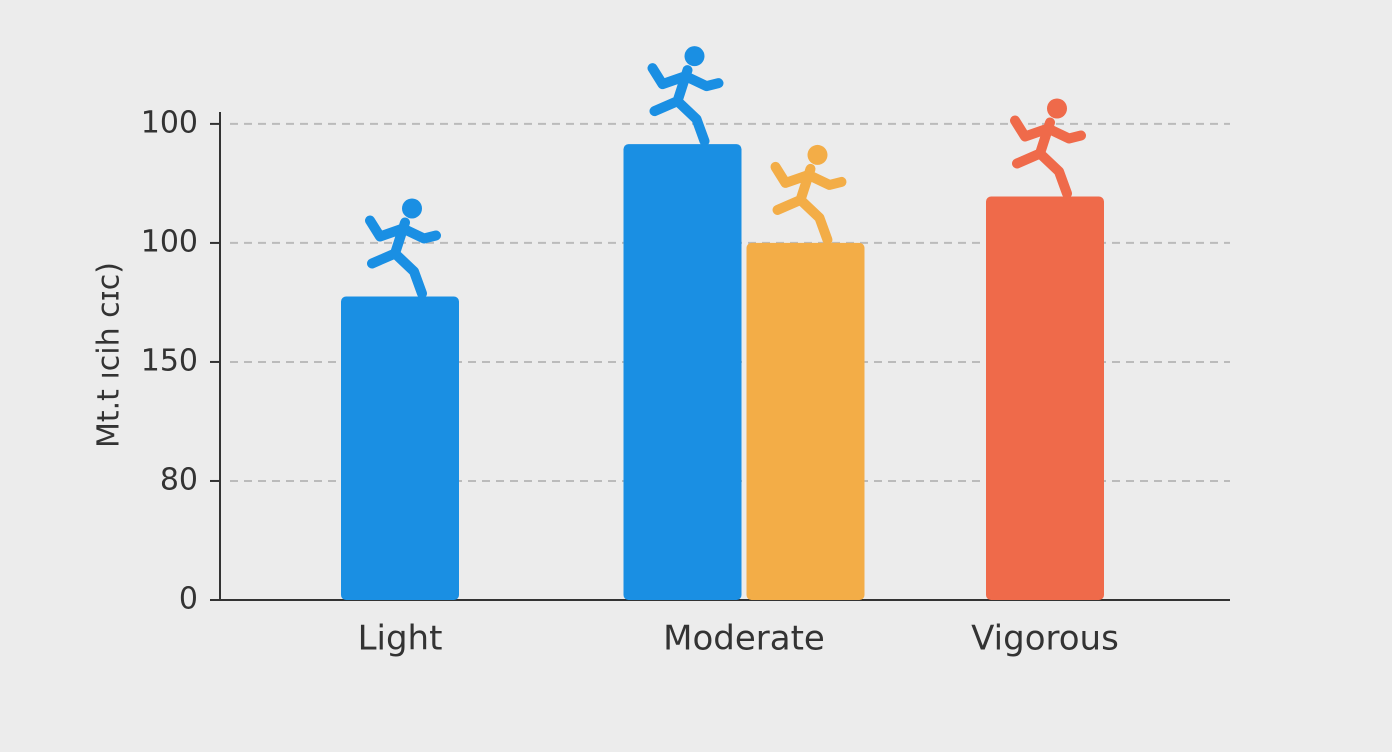  Describe the element at coordinates (169, 360) in the screenshot. I see `y-tick-label: 150` at that location.